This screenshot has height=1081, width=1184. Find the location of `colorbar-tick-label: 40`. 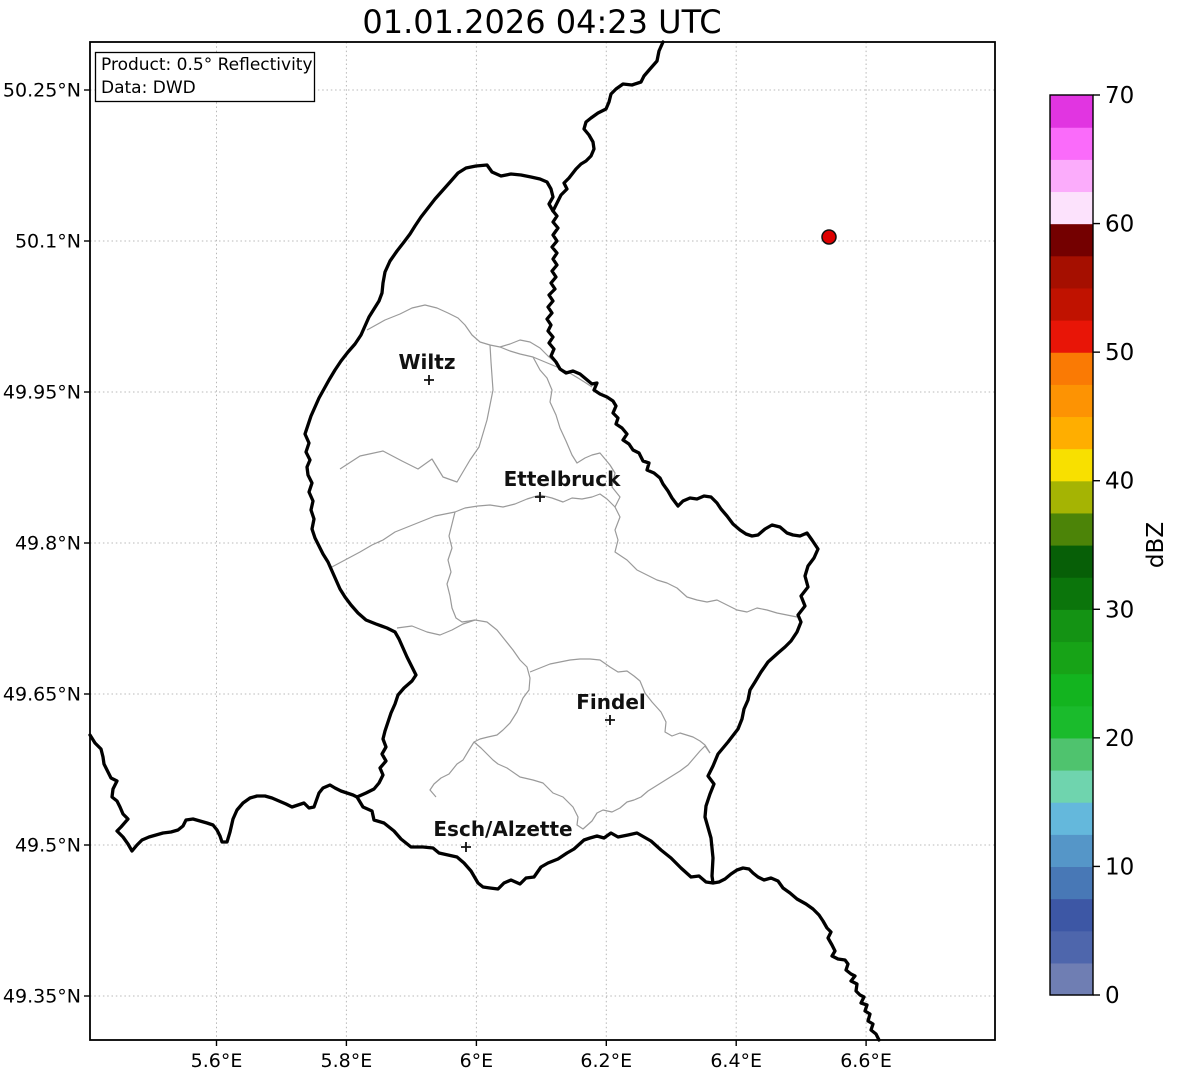

colorbar-tick-label: 40 is located at coordinates (1119, 482).